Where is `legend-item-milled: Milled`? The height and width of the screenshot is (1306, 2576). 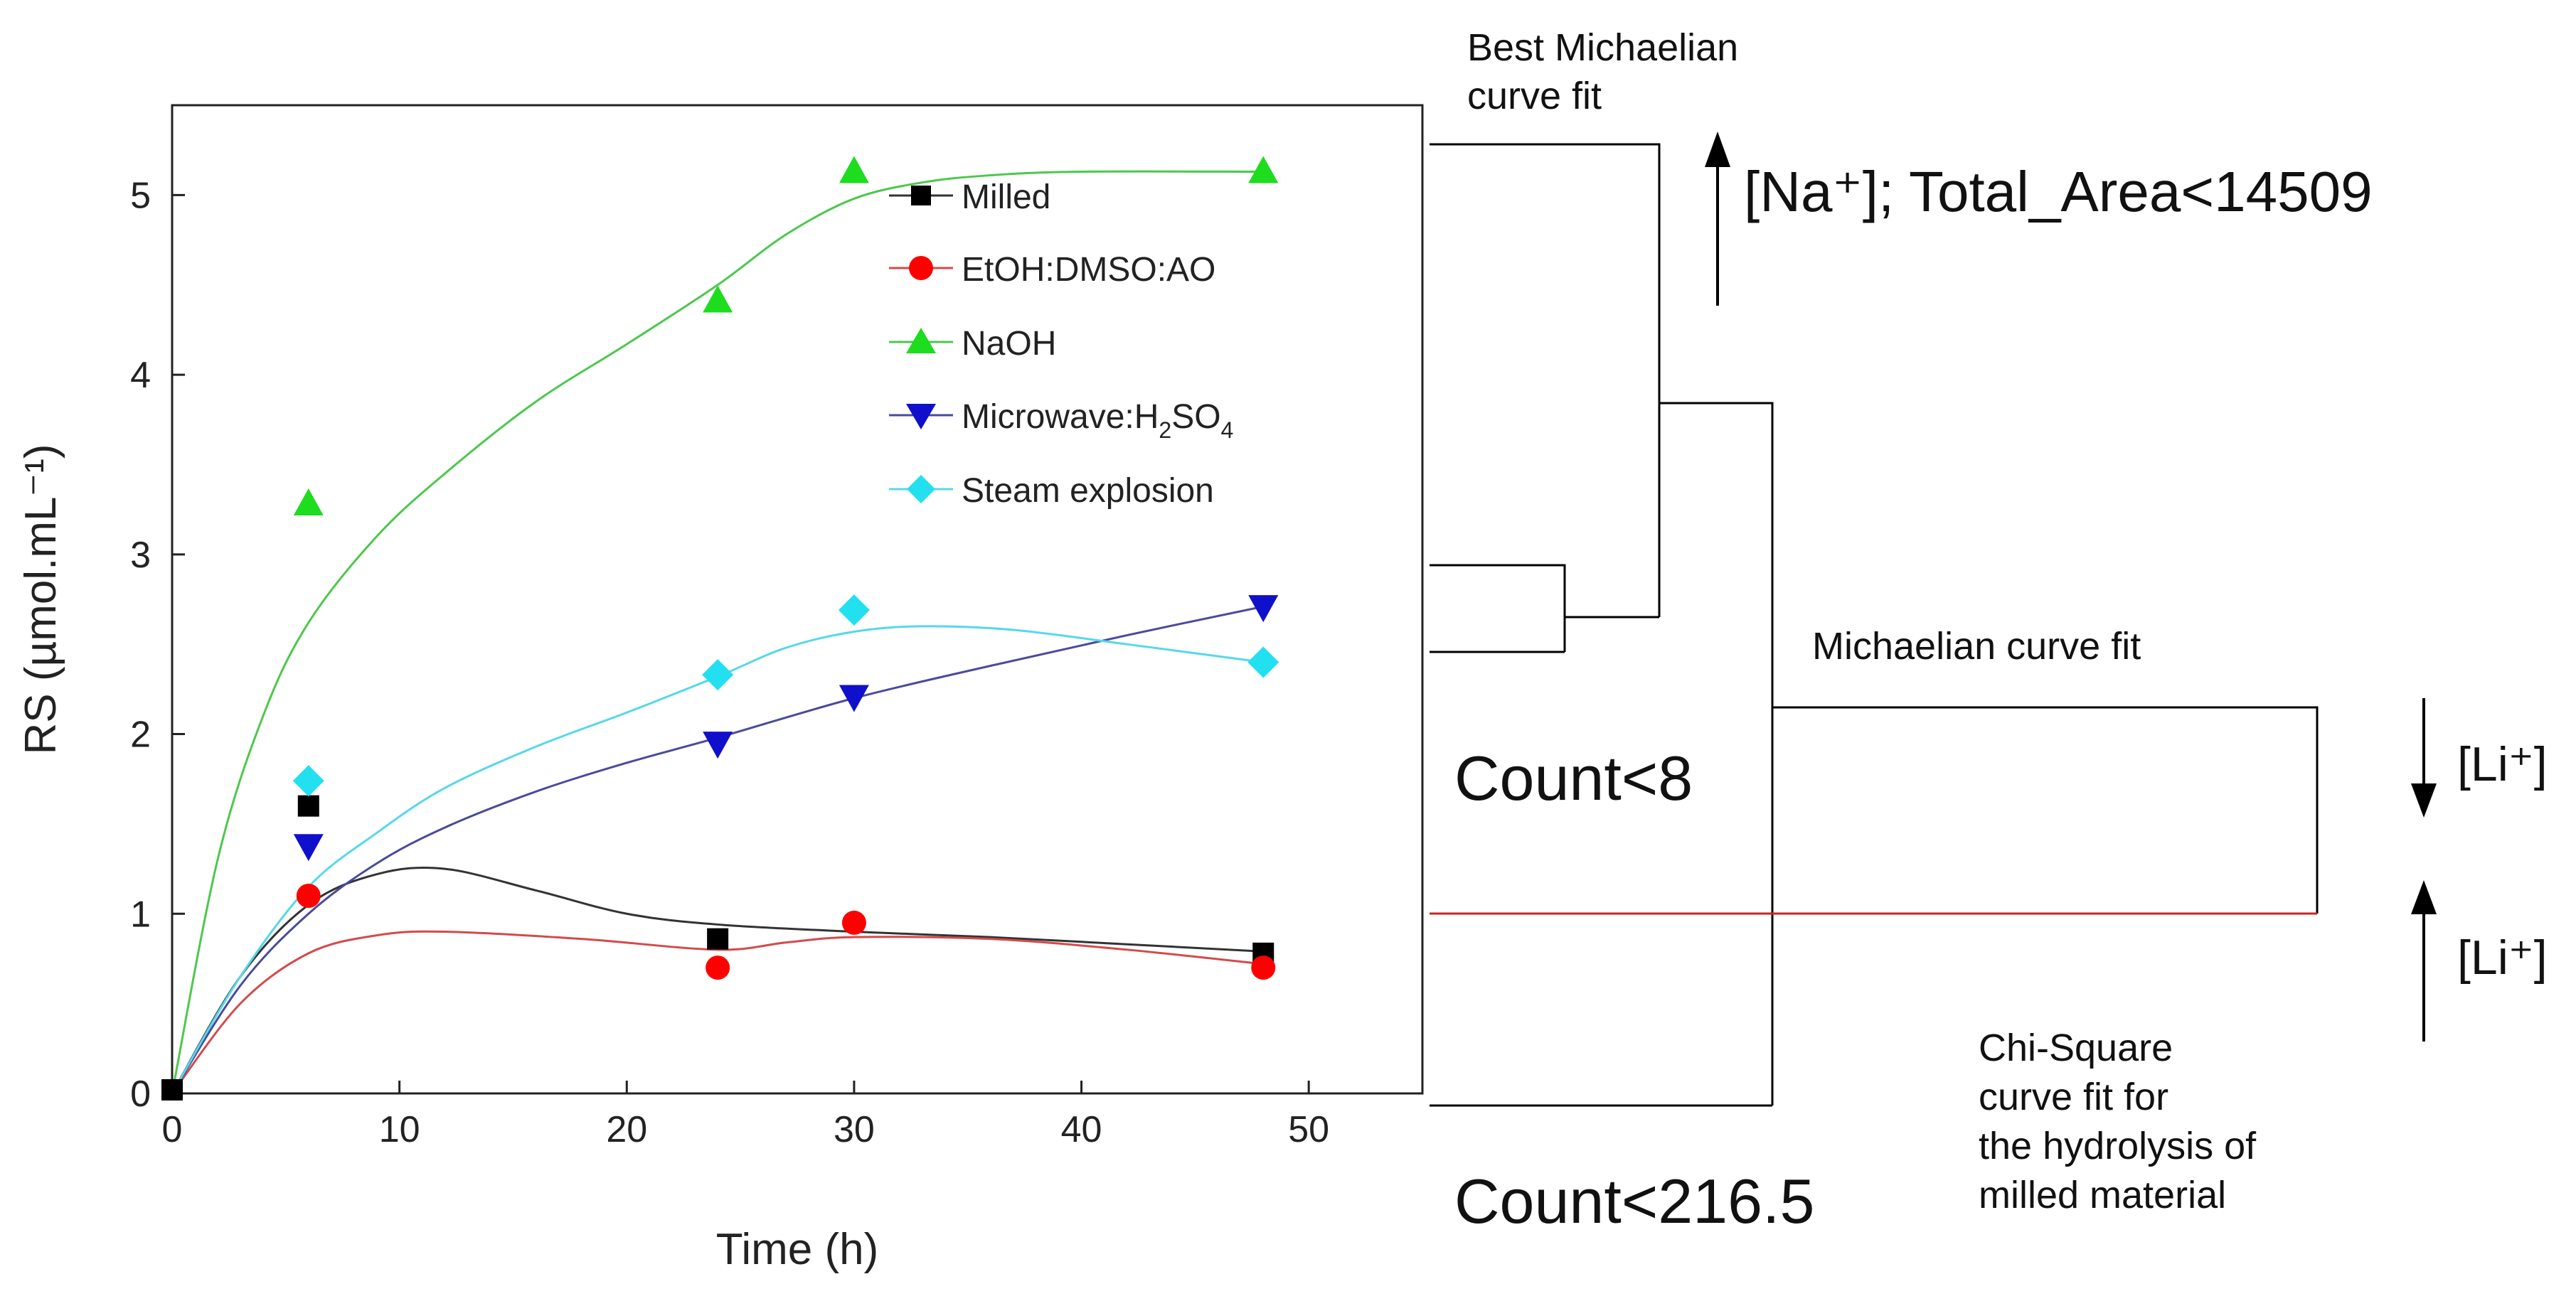
legend-item-milled: Milled is located at coordinates (969, 197).